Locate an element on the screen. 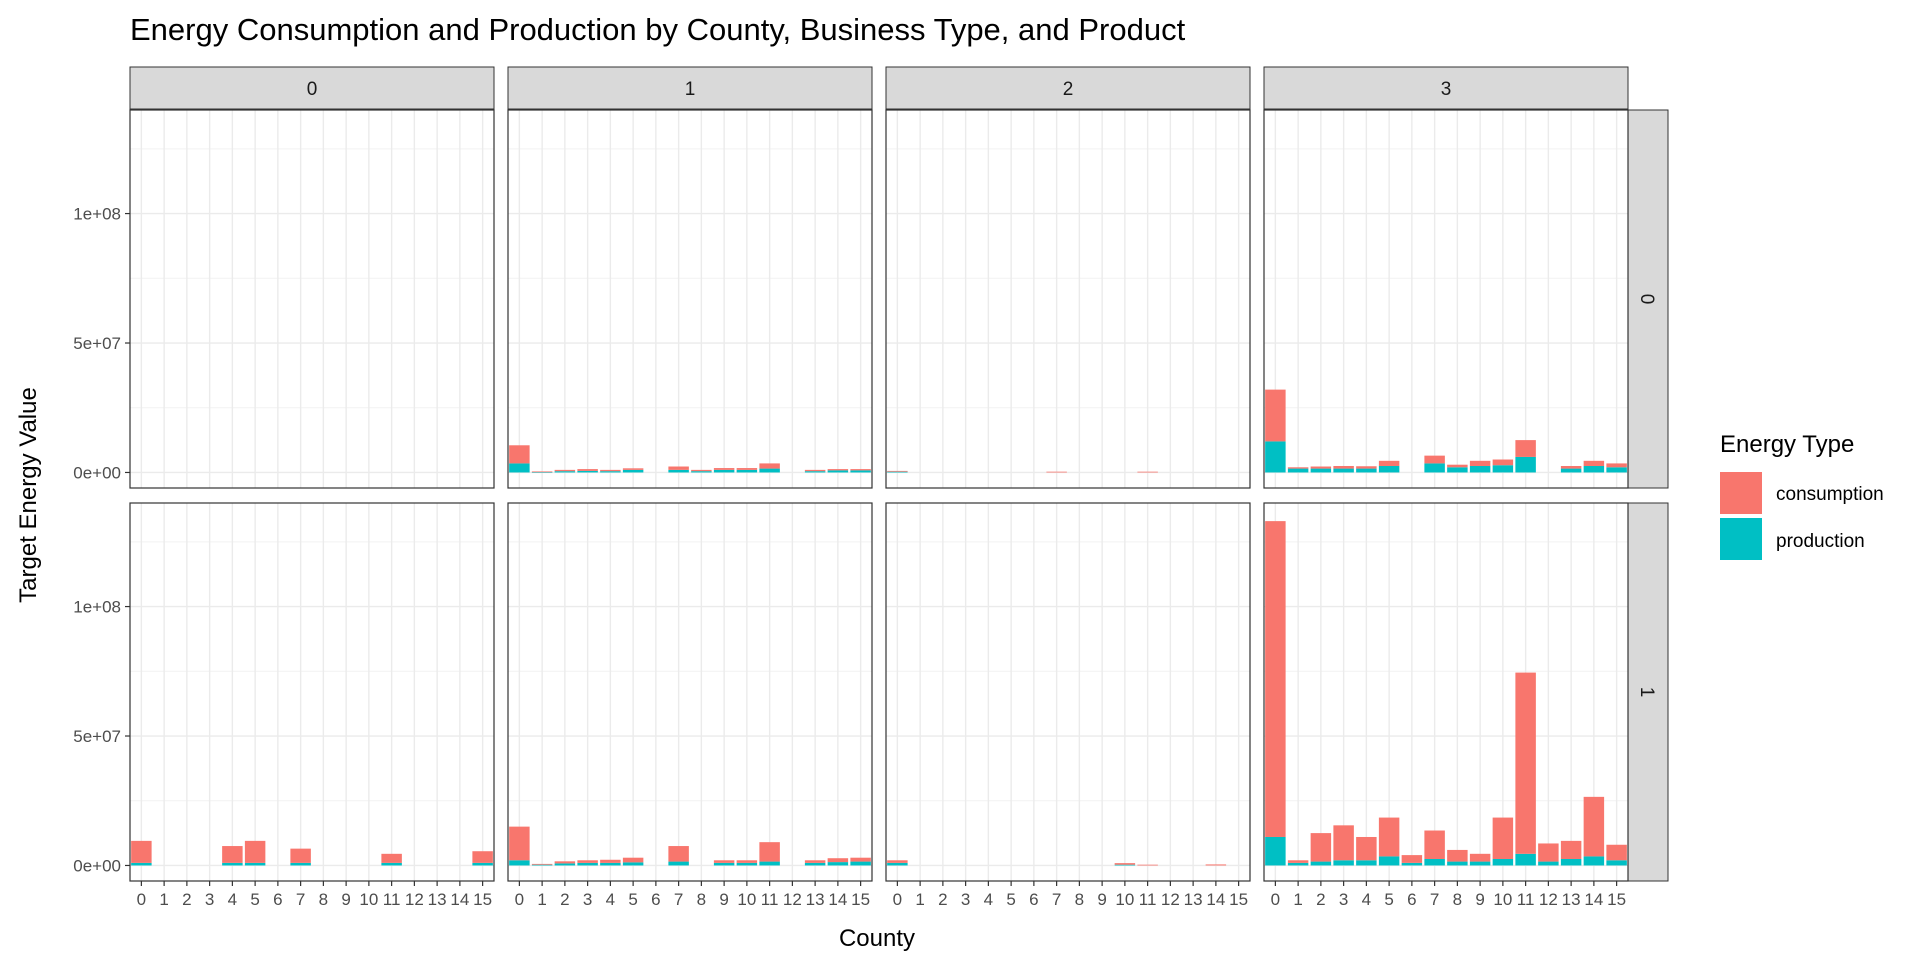 Image resolution: width=1920 pixels, height=960 pixels. x-tick-label: 5 is located at coordinates (632, 899).